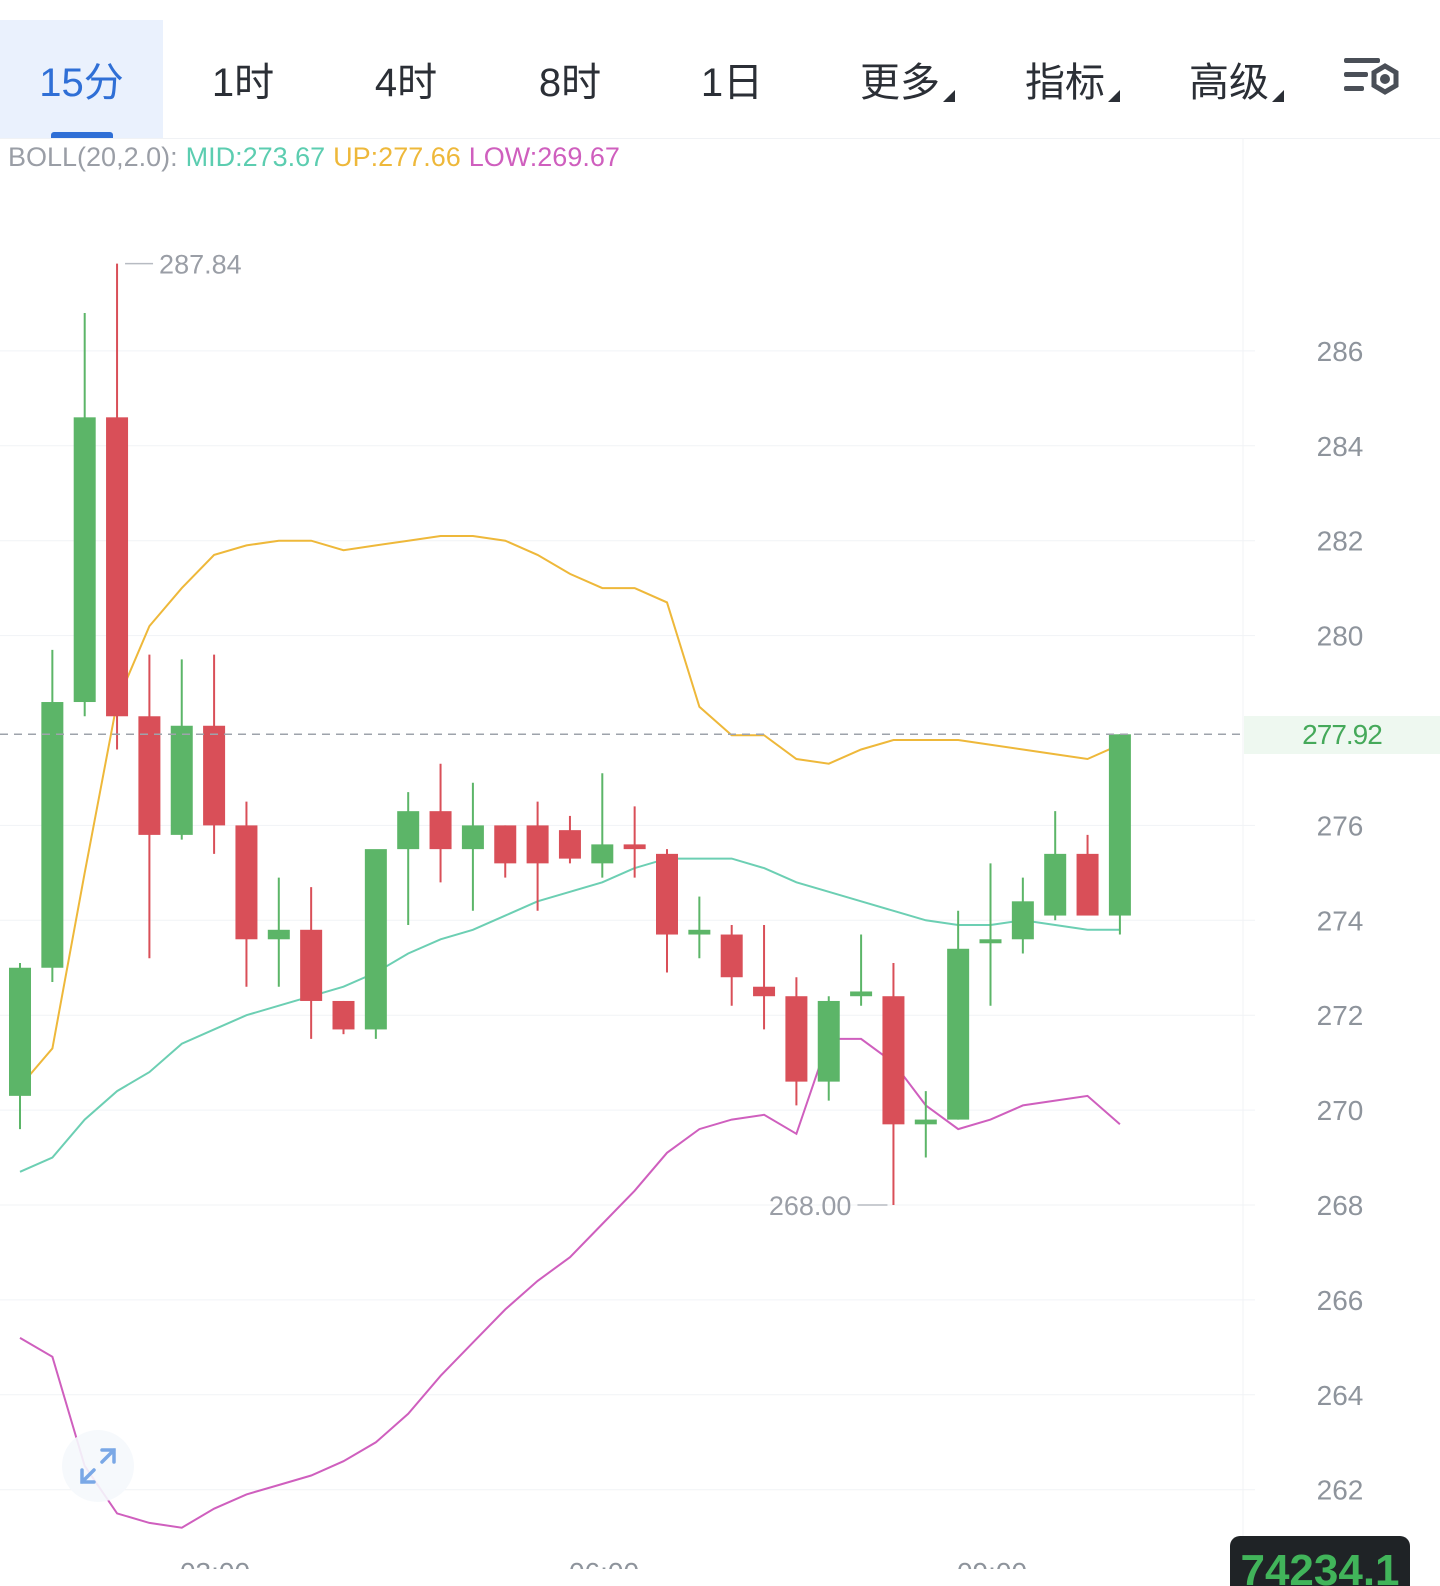  I want to click on y-tick-label: 282, so click(1340, 541).